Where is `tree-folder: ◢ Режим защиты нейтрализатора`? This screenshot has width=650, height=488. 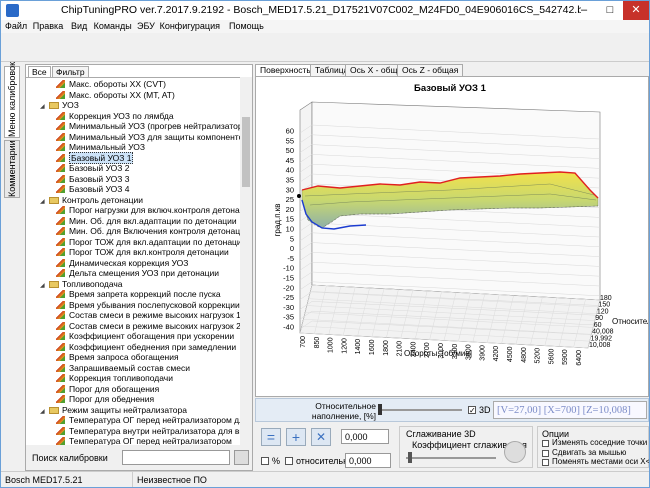 tree-folder: ◢ Режим защиты нейтрализатора is located at coordinates (113, 410).